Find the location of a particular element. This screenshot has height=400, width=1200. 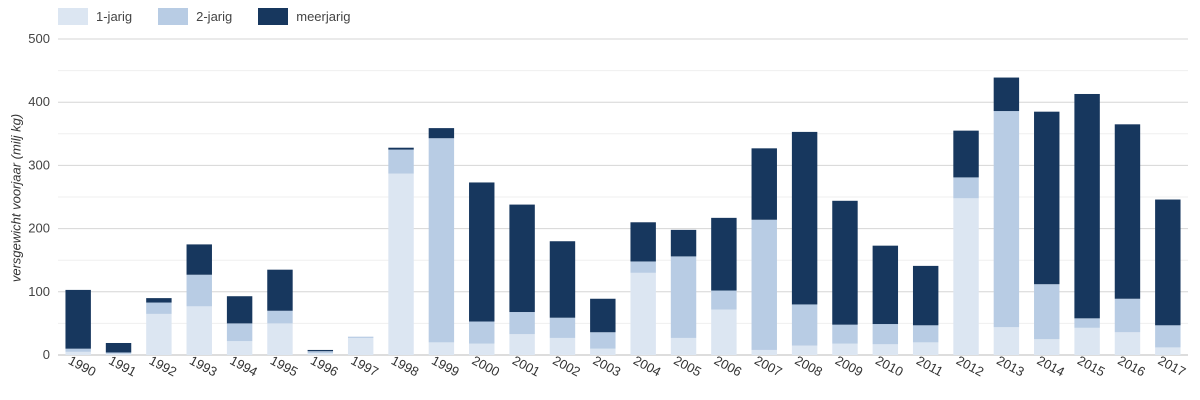

bar-segment-2-jarig-1999 is located at coordinates (441, 240).